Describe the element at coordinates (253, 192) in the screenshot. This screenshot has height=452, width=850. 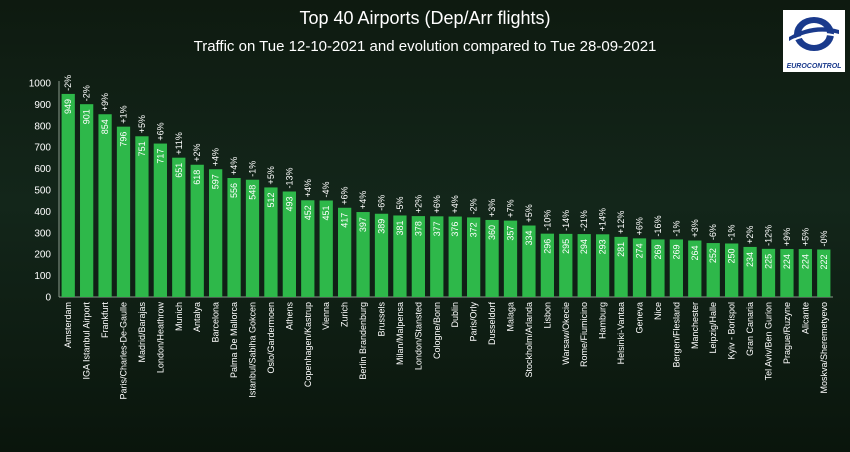
I see `bar-value-label: 548` at that location.